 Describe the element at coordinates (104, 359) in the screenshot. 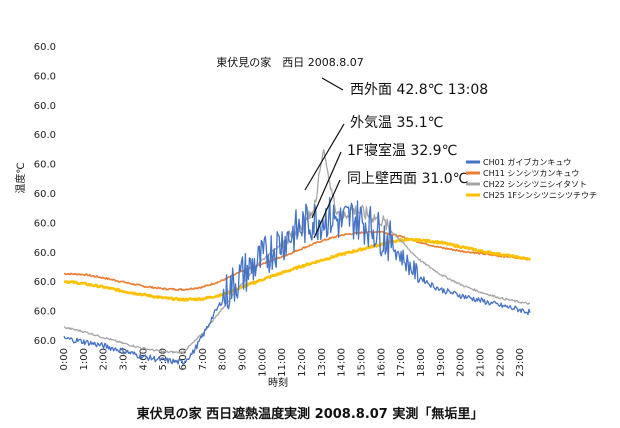

I see `x-tick-label: 2:00` at that location.